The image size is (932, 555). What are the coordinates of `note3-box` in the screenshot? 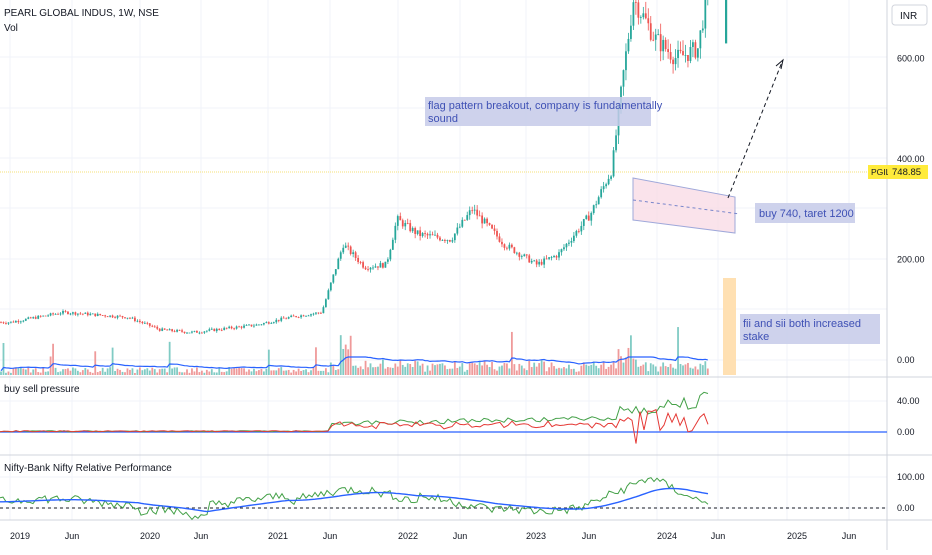 It's located at (810, 329).